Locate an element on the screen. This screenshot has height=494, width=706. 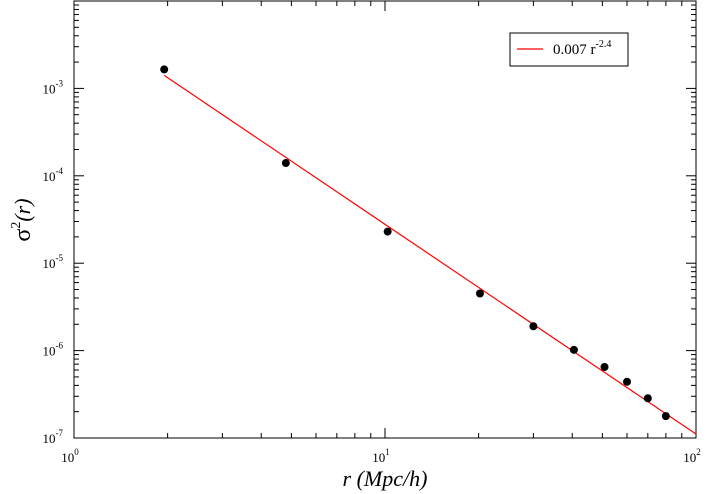
y-tick-label-exp: -3 is located at coordinates (60, 83).